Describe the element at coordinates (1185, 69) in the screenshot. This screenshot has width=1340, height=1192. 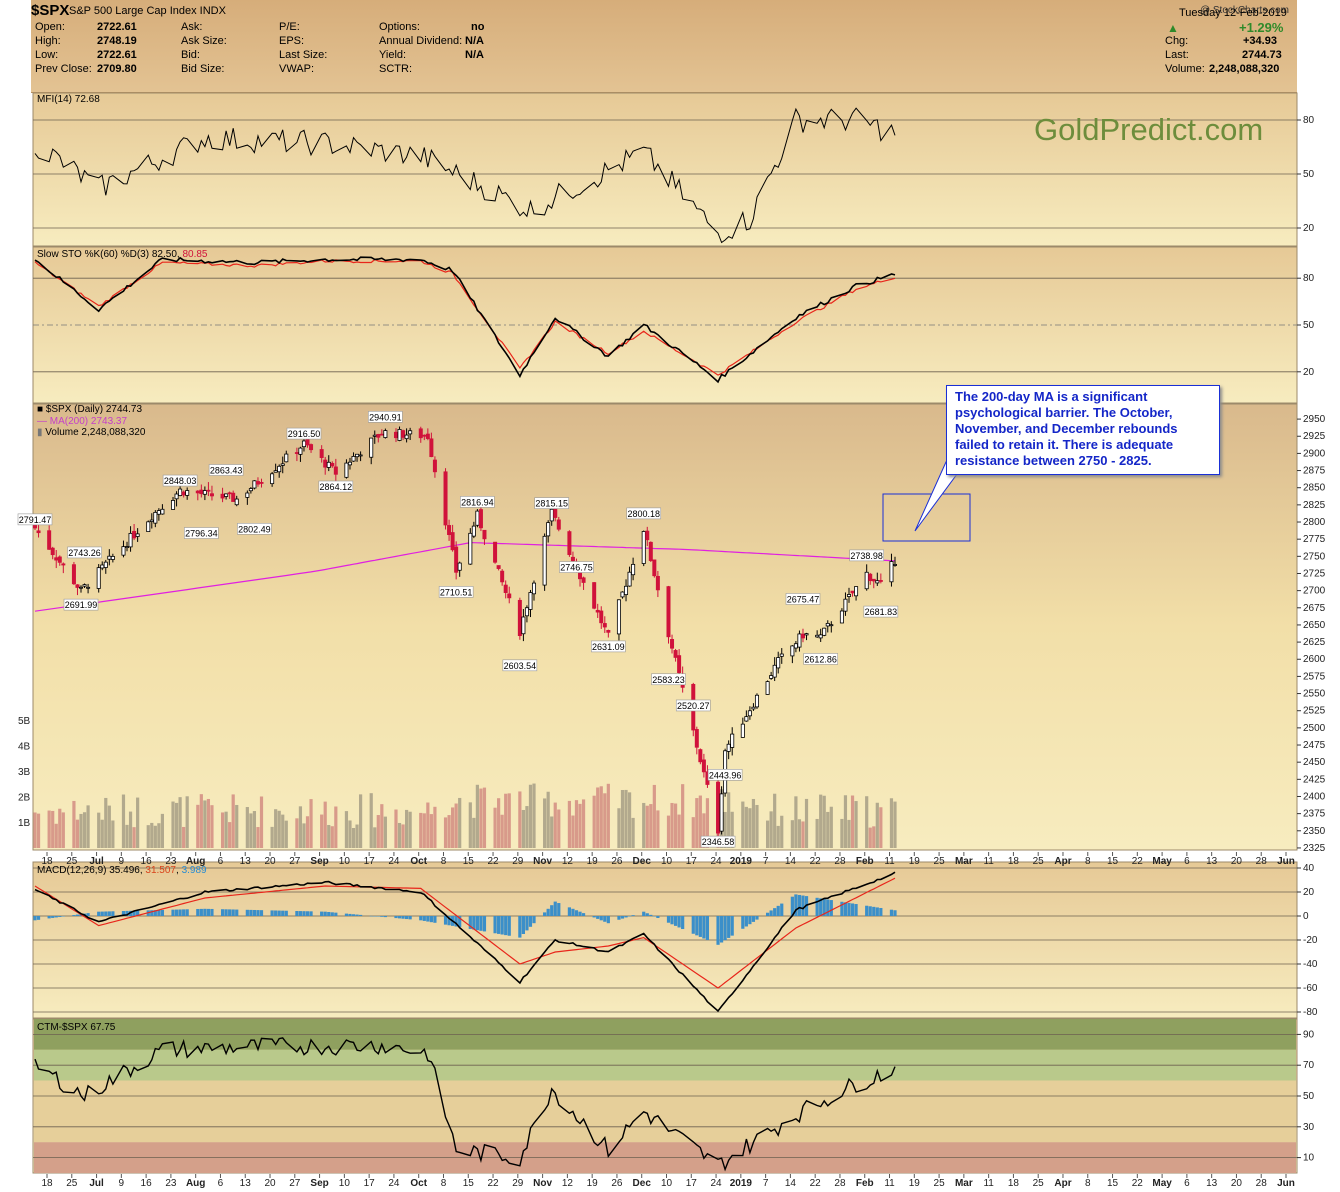
I see `volume-label: Volume:` at that location.